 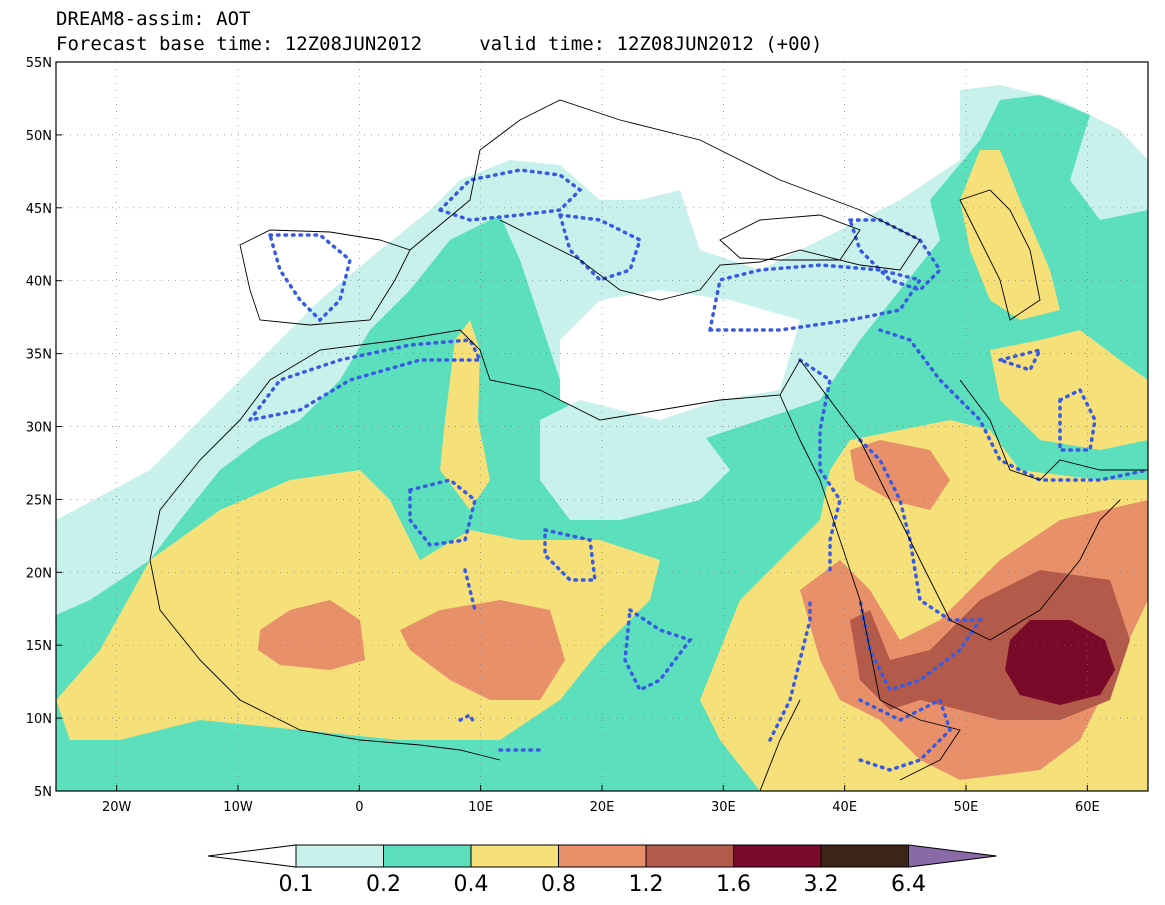 What do you see at coordinates (238, 807) in the screenshot?
I see `lon-tick-label: 10W` at bounding box center [238, 807].